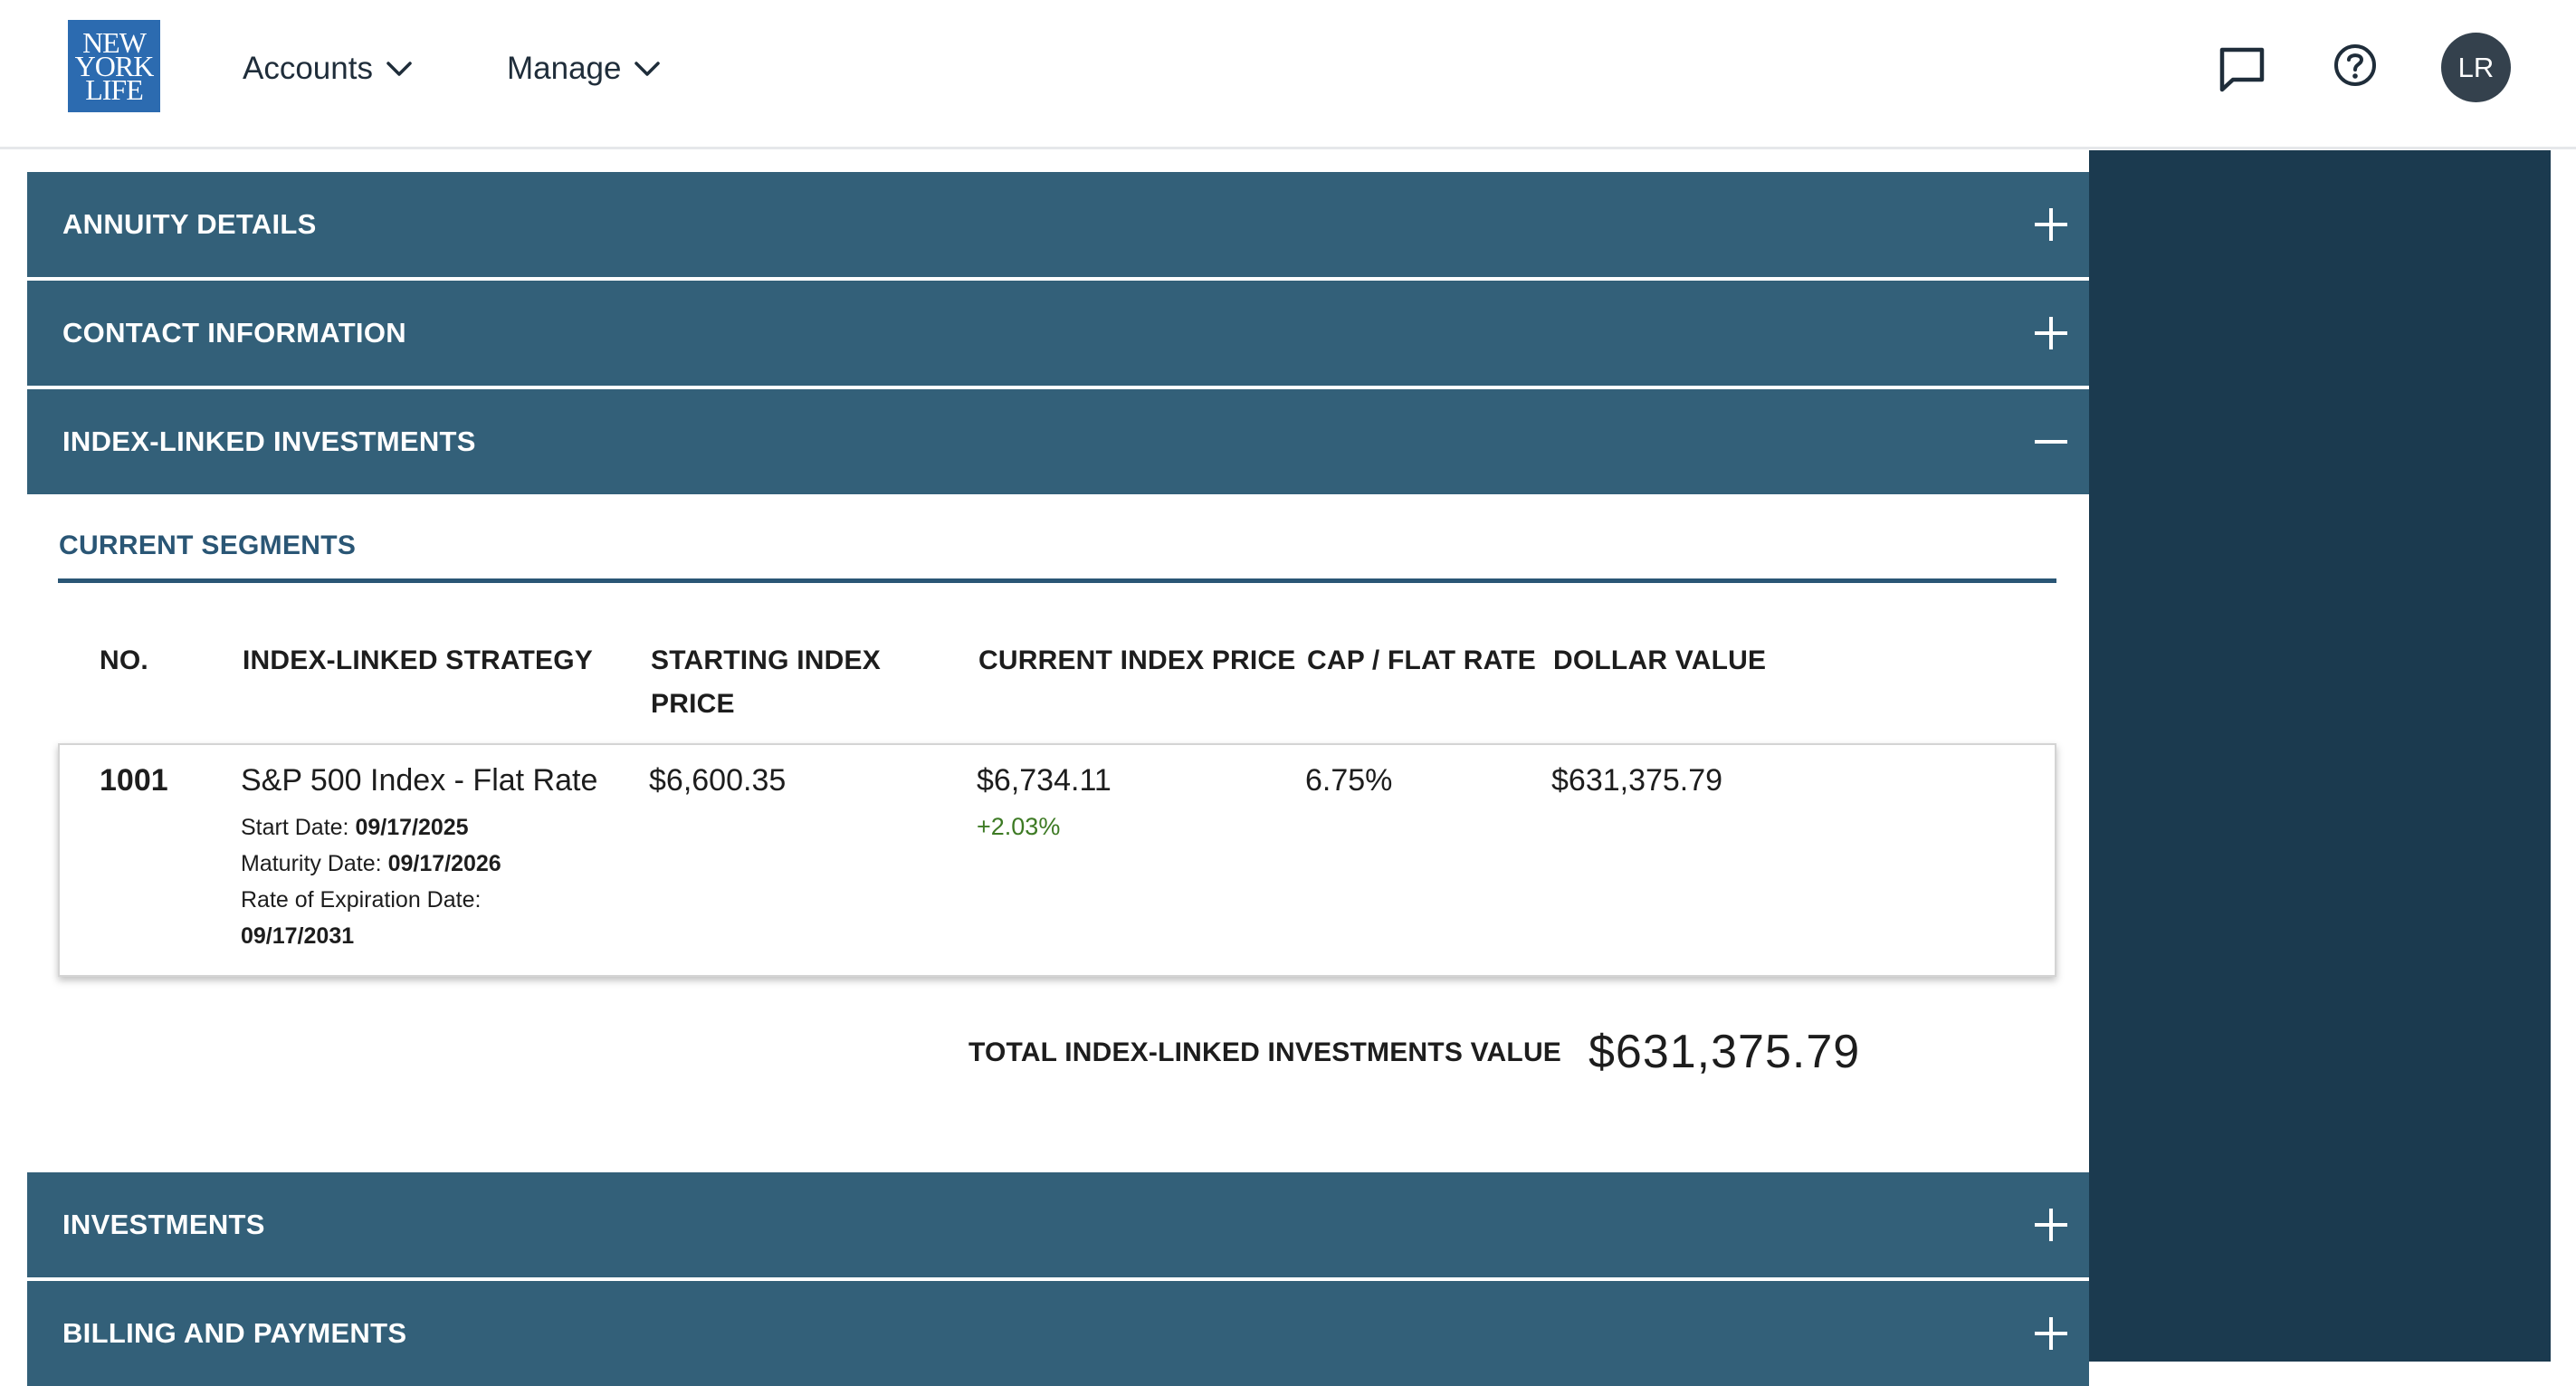  What do you see at coordinates (1265, 1052) in the screenshot?
I see `total-value-label: TOTAL INDEX-LINKED INVESTMENTS VALUE` at bounding box center [1265, 1052].